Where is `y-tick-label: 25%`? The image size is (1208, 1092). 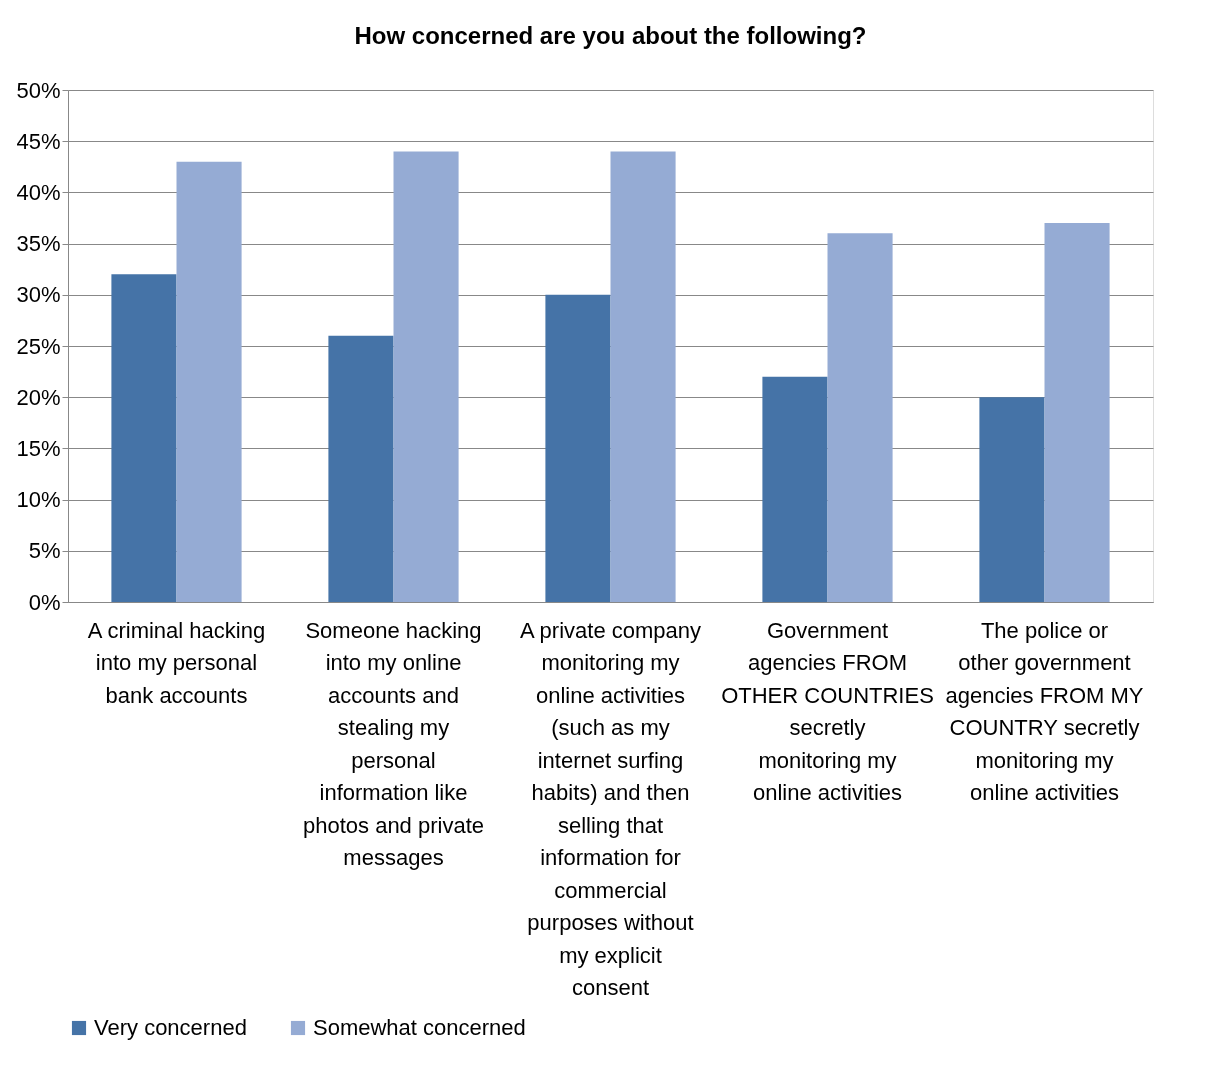 y-tick-label: 25% is located at coordinates (38, 346).